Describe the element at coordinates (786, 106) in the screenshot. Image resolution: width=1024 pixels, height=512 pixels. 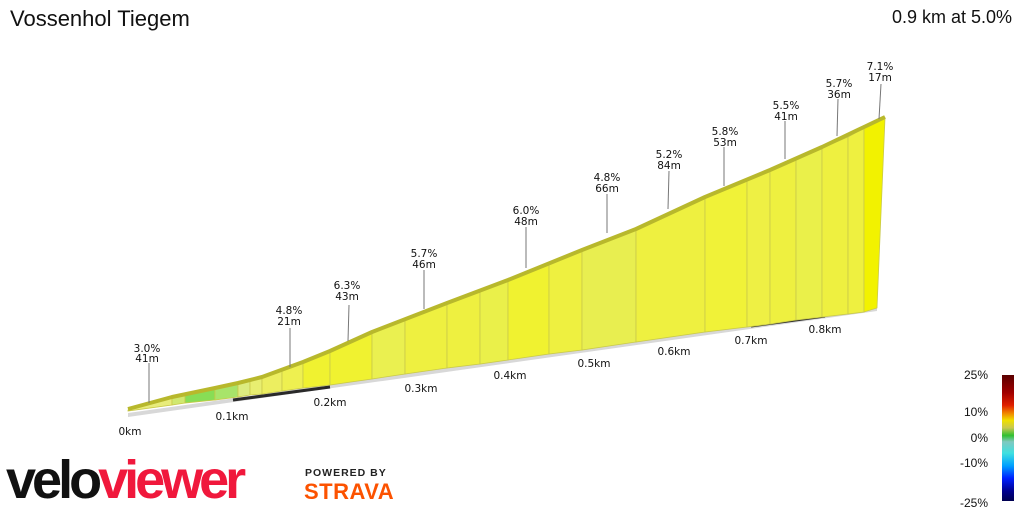
I see `segment-gradient: 5.5%` at that location.